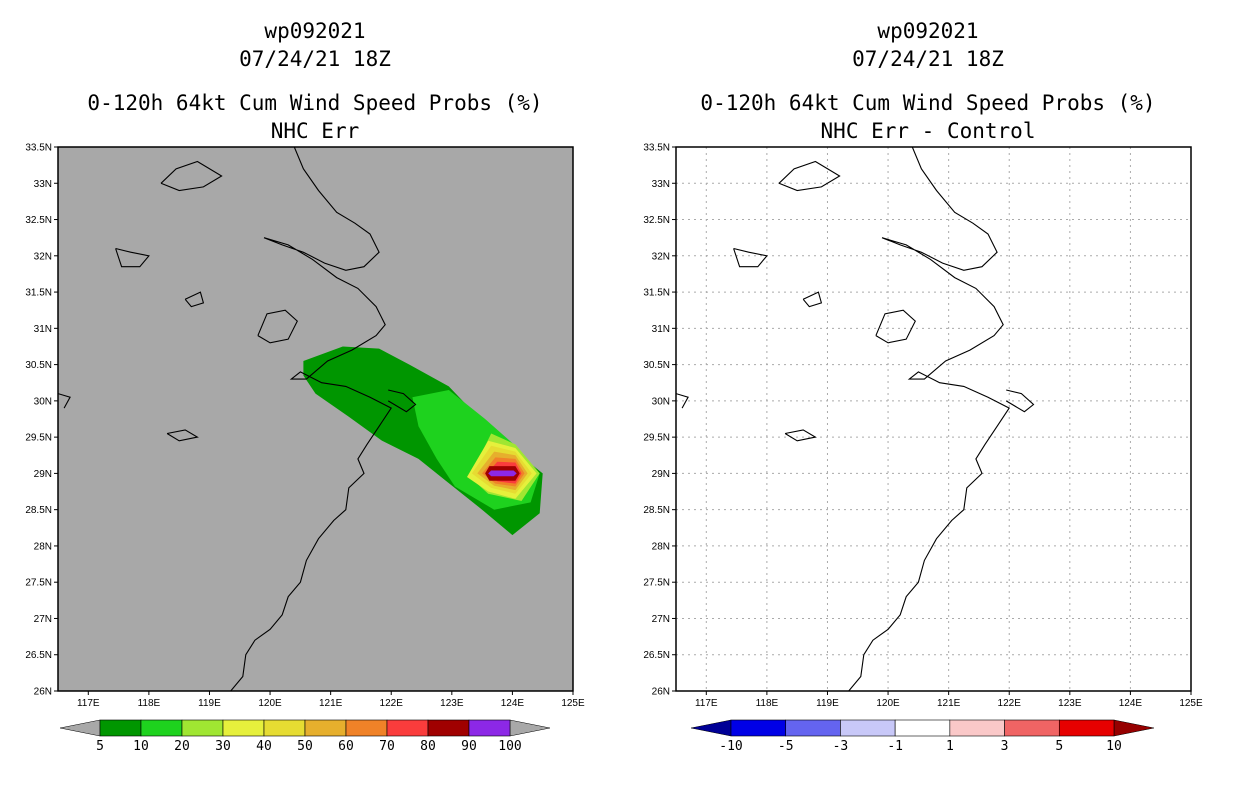 The width and height of the screenshot is (1236, 800). Describe the element at coordinates (331, 700) in the screenshot. I see `left-x-axis: 117E 118E 119E 120E 121E 122E 123E 124E 125E` at that location.